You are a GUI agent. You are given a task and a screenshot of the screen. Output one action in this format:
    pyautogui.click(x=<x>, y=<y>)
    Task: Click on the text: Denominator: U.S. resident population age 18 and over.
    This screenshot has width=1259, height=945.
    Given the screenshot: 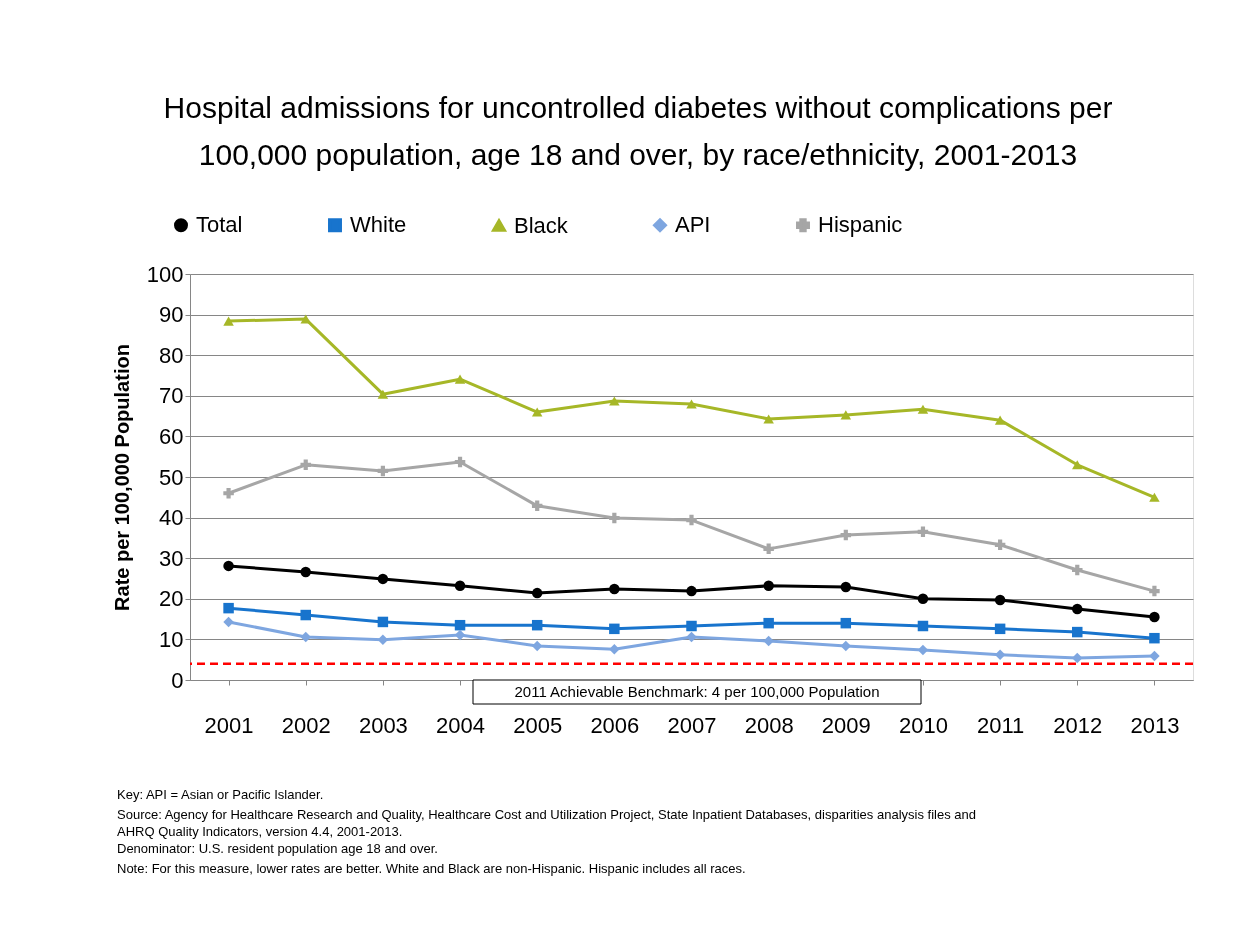 What is the action you would take?
    pyautogui.click(x=277, y=848)
    